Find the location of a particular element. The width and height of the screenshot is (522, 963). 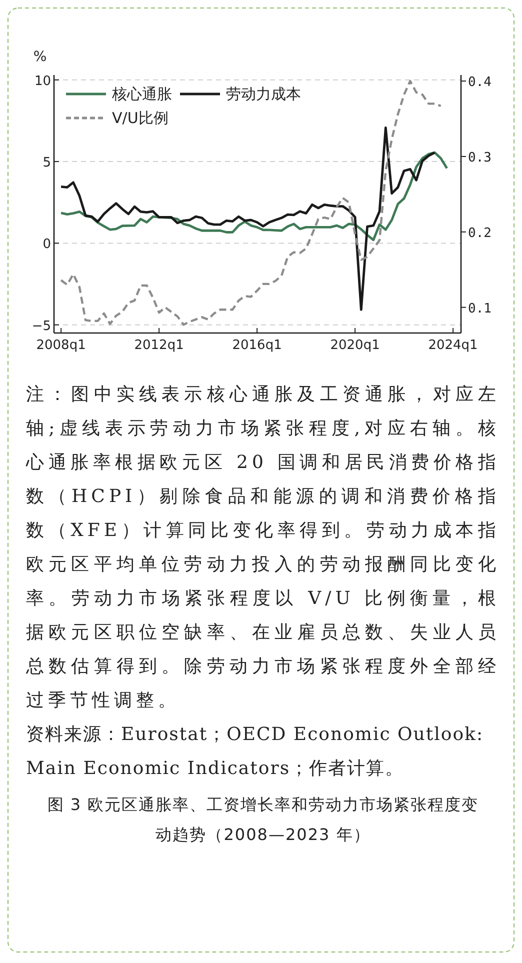

y2-tick-label: 0.3 is located at coordinates (480, 158).